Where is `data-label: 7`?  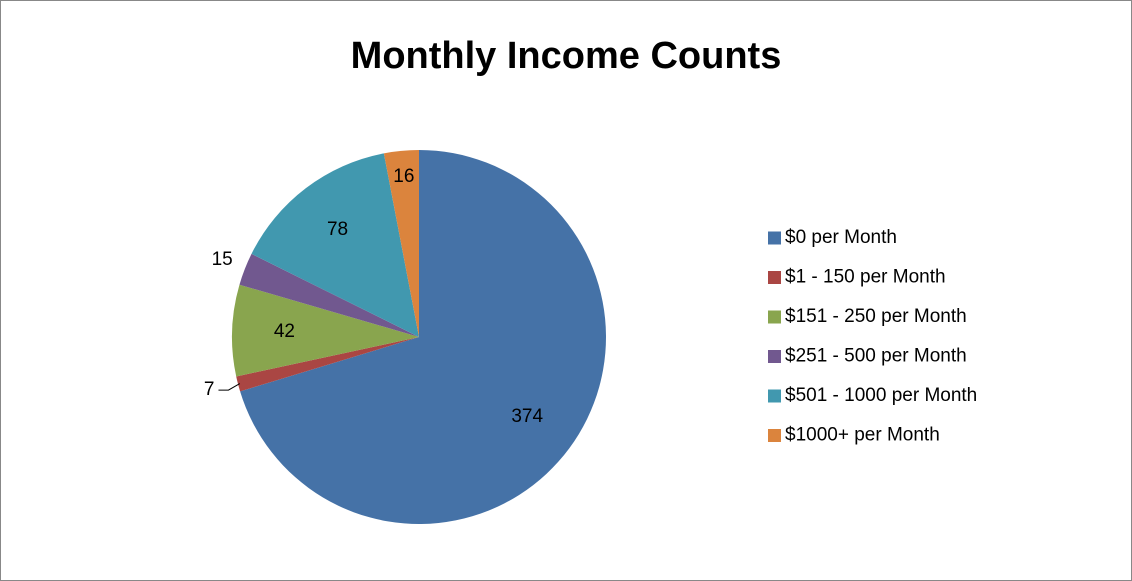
data-label: 7 is located at coordinates (209, 389).